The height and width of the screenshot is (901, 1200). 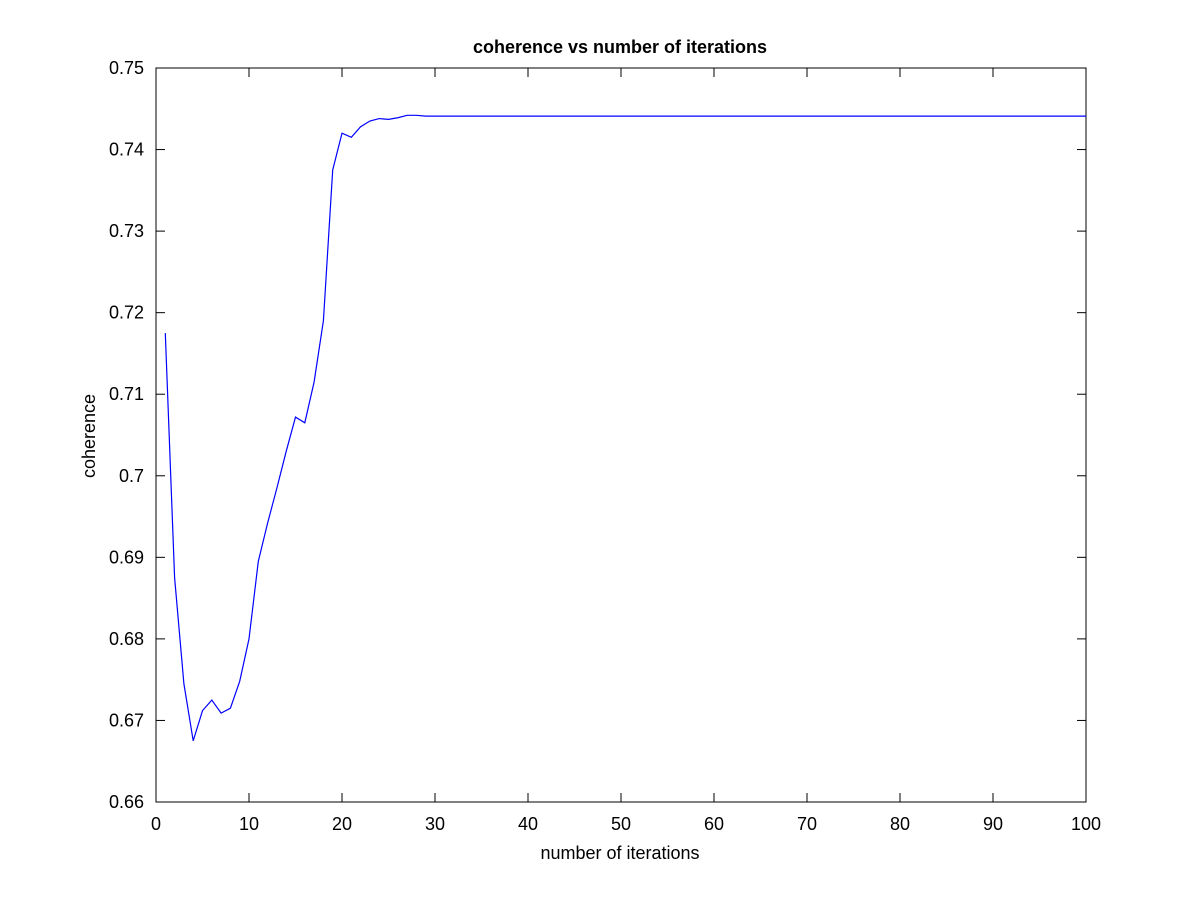 What do you see at coordinates (620, 47) in the screenshot?
I see `chart-title: coherence vs number of iterations` at bounding box center [620, 47].